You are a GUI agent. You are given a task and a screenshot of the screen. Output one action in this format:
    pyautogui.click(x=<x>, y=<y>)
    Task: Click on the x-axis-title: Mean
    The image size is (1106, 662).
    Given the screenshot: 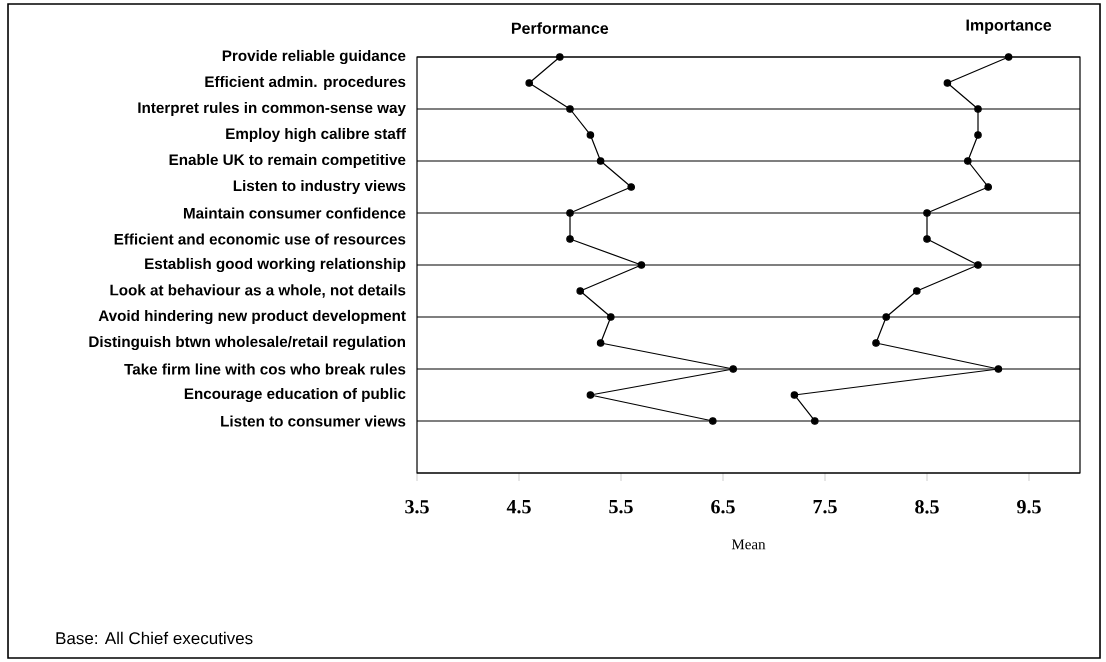 What is the action you would take?
    pyautogui.click(x=748, y=544)
    